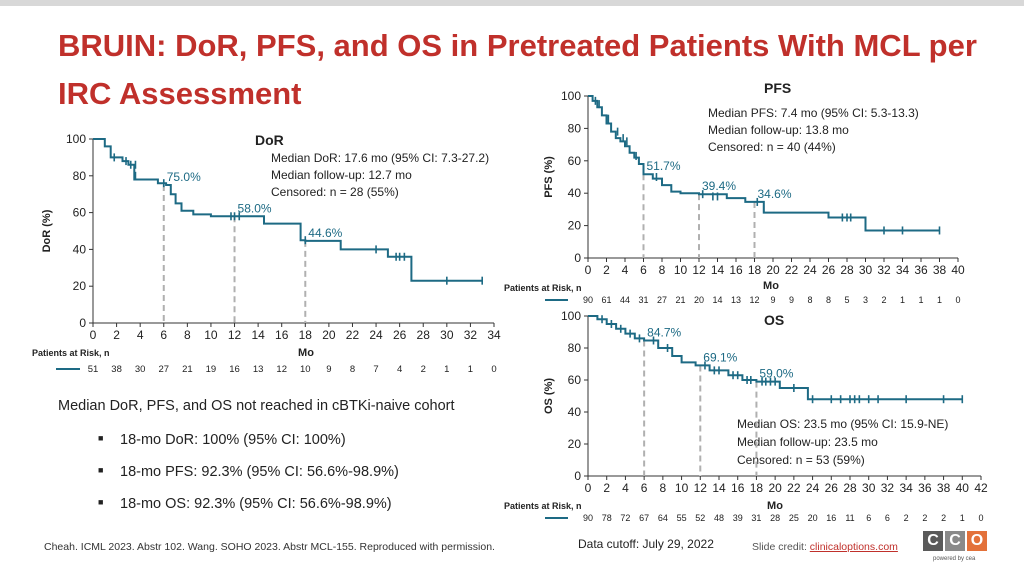  I want to click on pfs-x-tick-label: 10, so click(681, 270).